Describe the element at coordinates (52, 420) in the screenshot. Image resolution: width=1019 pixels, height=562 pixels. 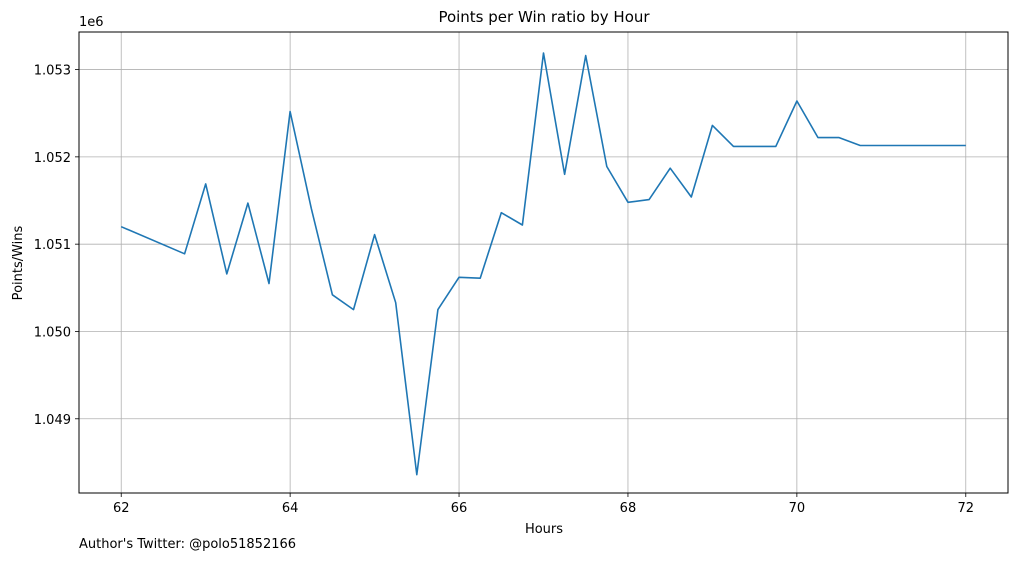
I see `y-tick-label: 1.049` at that location.